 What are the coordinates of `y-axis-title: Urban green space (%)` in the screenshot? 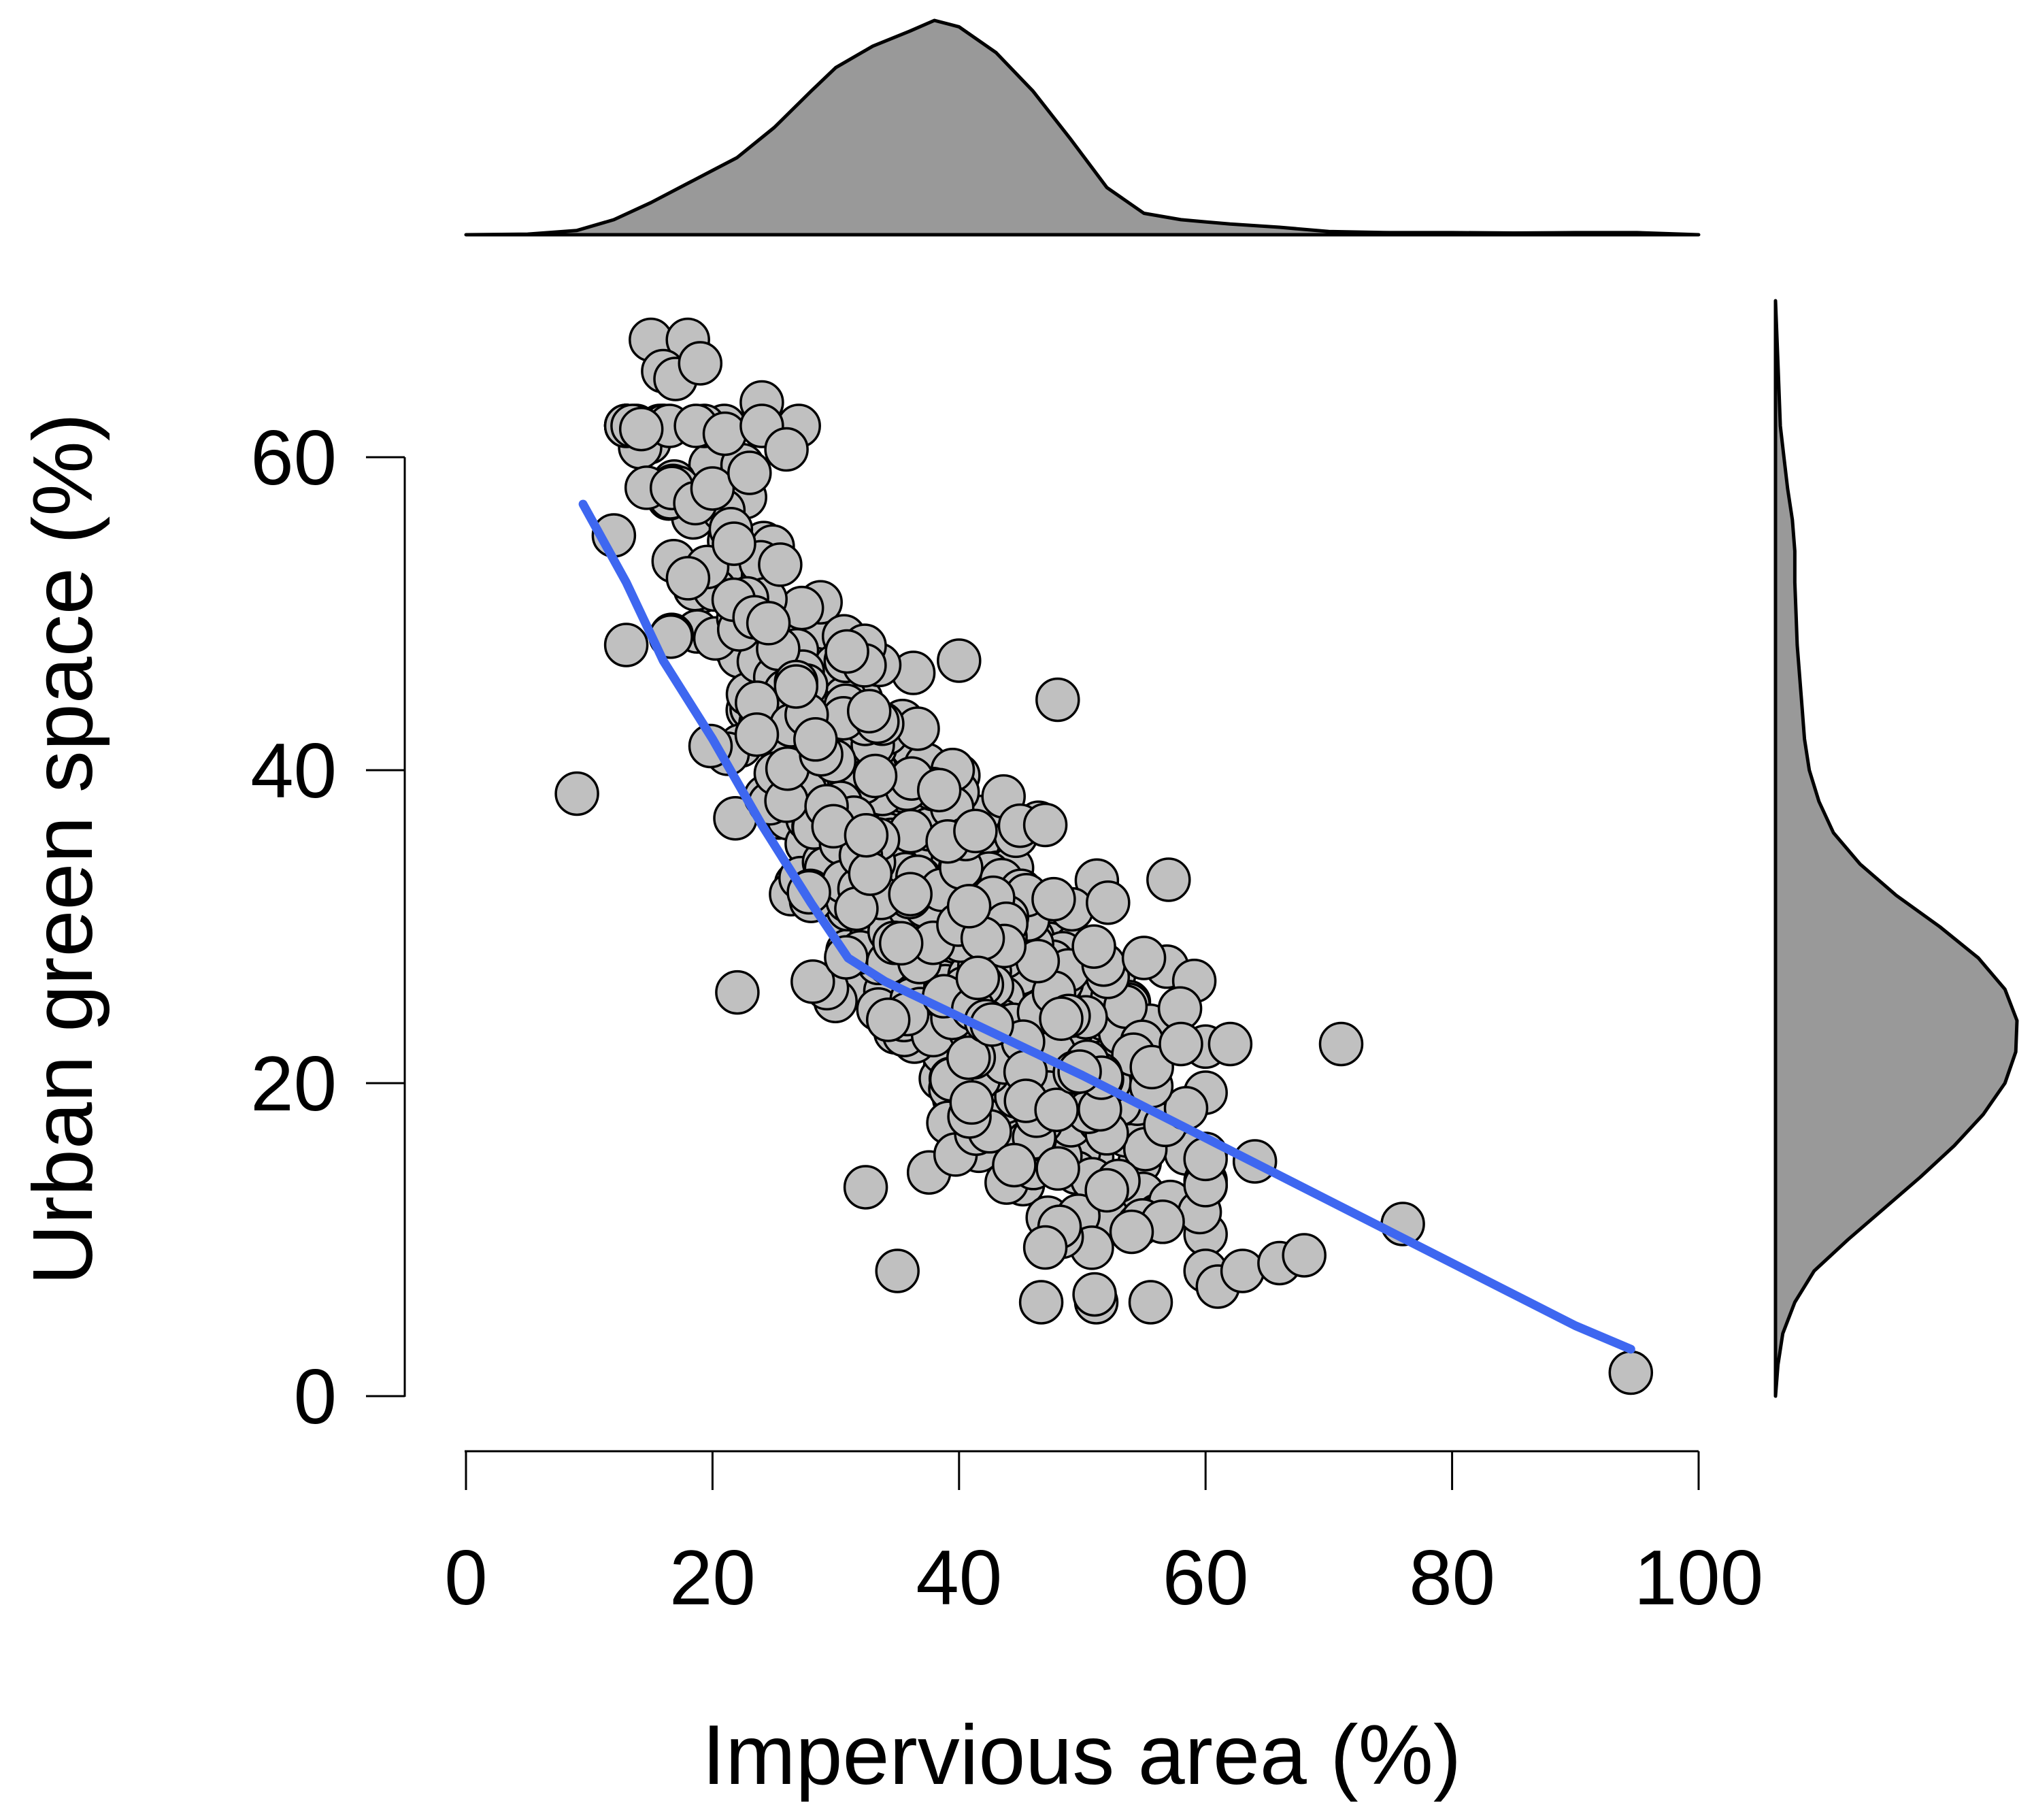 It's located at (63, 849).